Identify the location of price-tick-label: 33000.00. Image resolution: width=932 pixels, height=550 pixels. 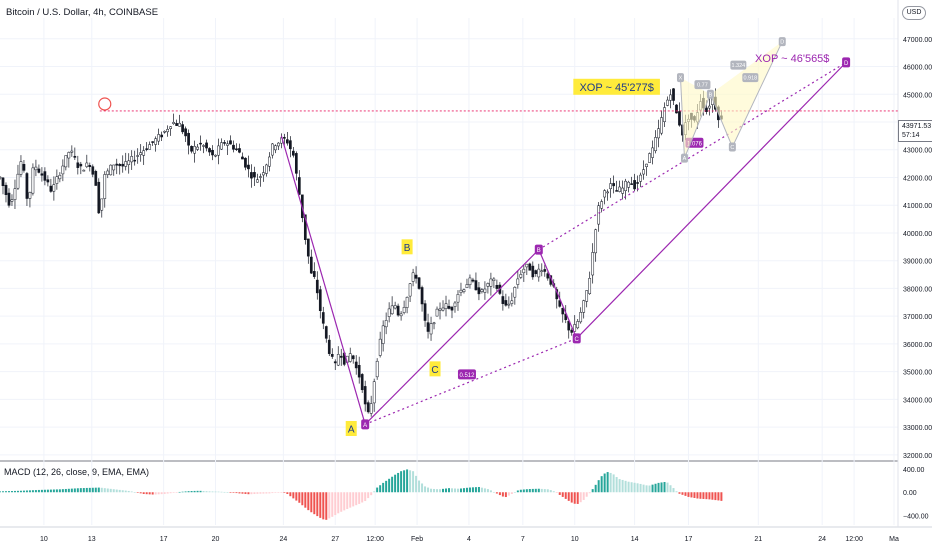
(917, 428).